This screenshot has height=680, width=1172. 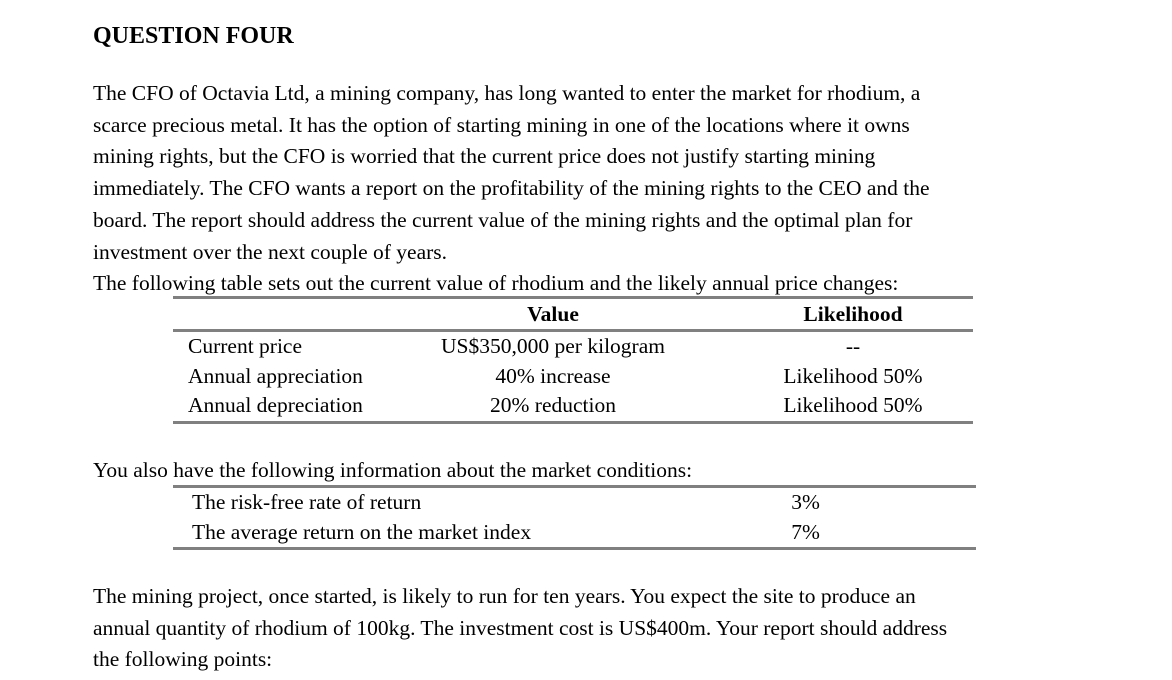 What do you see at coordinates (853, 346) in the screenshot?
I see `row-likelihood: --` at bounding box center [853, 346].